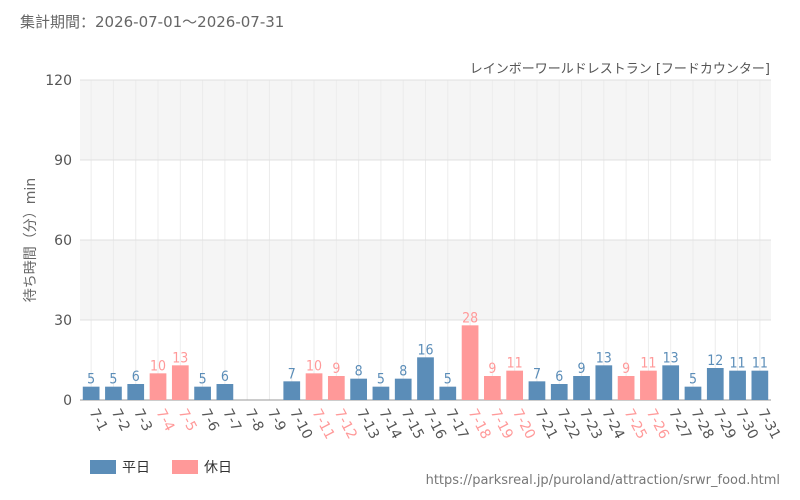  What do you see at coordinates (152, 22) in the screenshot?
I see `period-label: 集計期間：2026-07-01～2026-07-31` at bounding box center [152, 22].